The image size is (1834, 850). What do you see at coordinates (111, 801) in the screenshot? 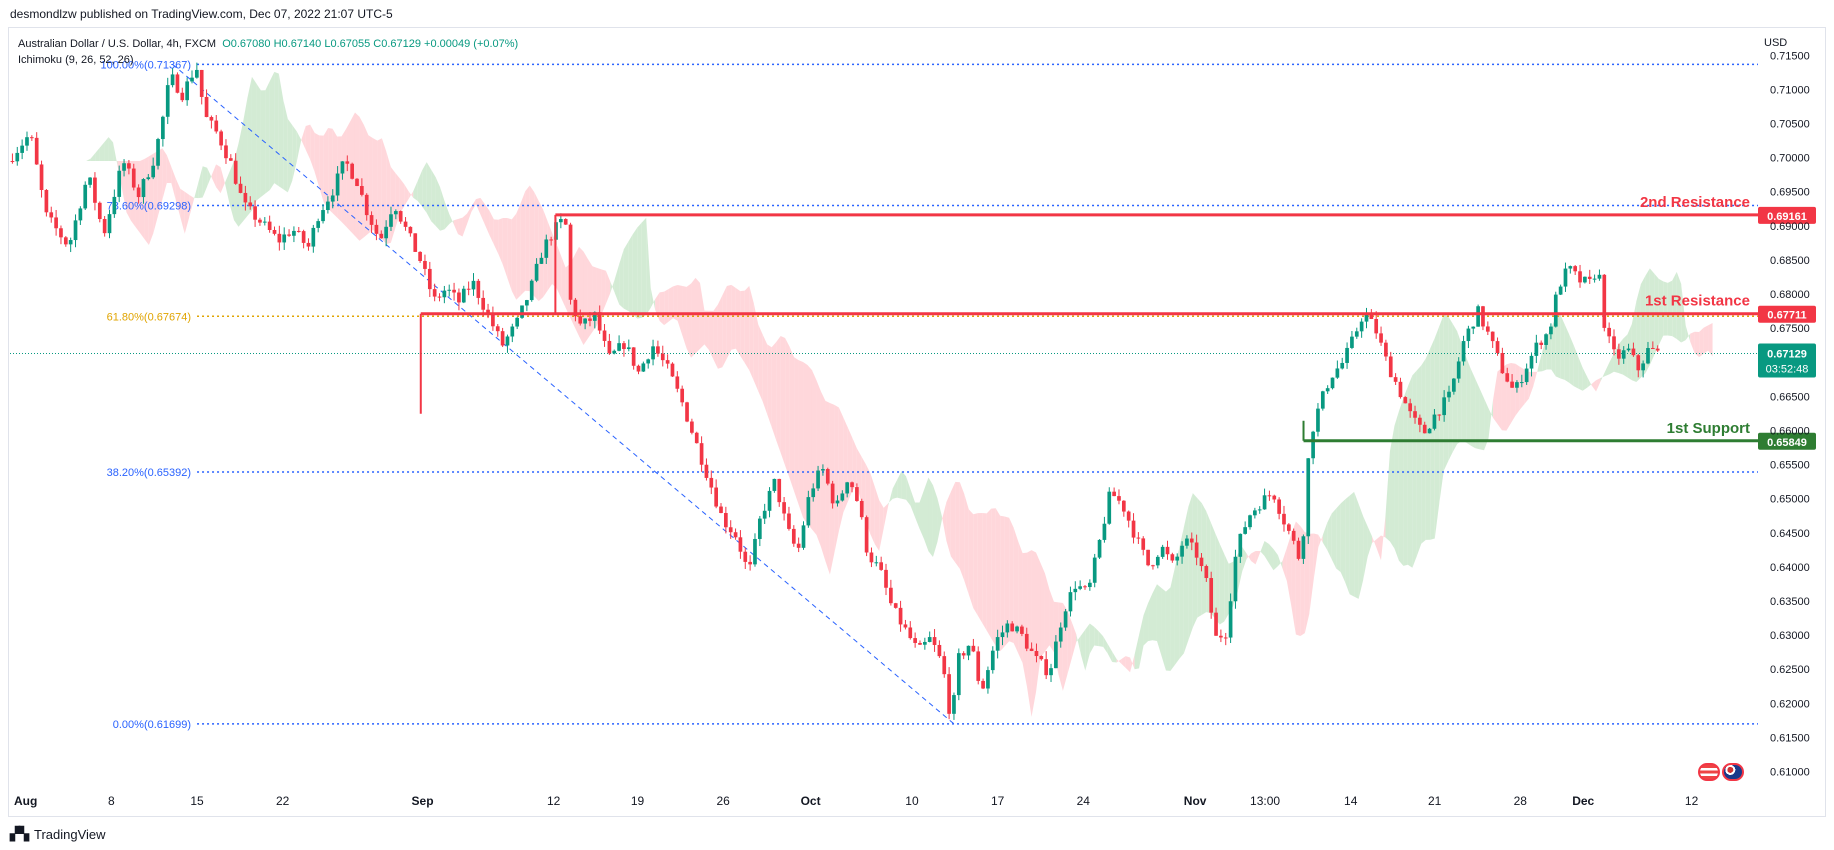
I see `x-tick-label: 8` at bounding box center [111, 801].